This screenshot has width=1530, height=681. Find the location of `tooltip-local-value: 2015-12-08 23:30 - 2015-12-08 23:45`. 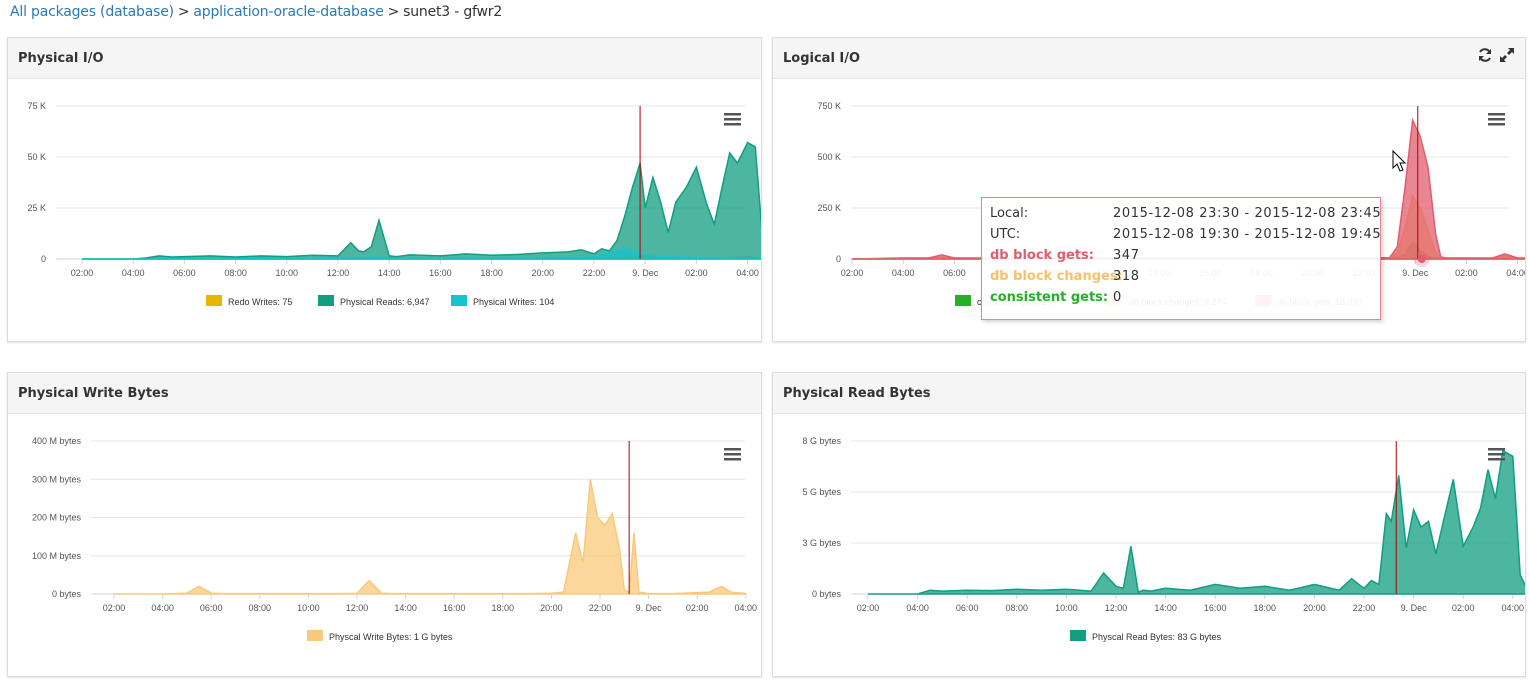

tooltip-local-value: 2015-12-08 23:30 - 2015-12-08 23:45 is located at coordinates (1247, 213).